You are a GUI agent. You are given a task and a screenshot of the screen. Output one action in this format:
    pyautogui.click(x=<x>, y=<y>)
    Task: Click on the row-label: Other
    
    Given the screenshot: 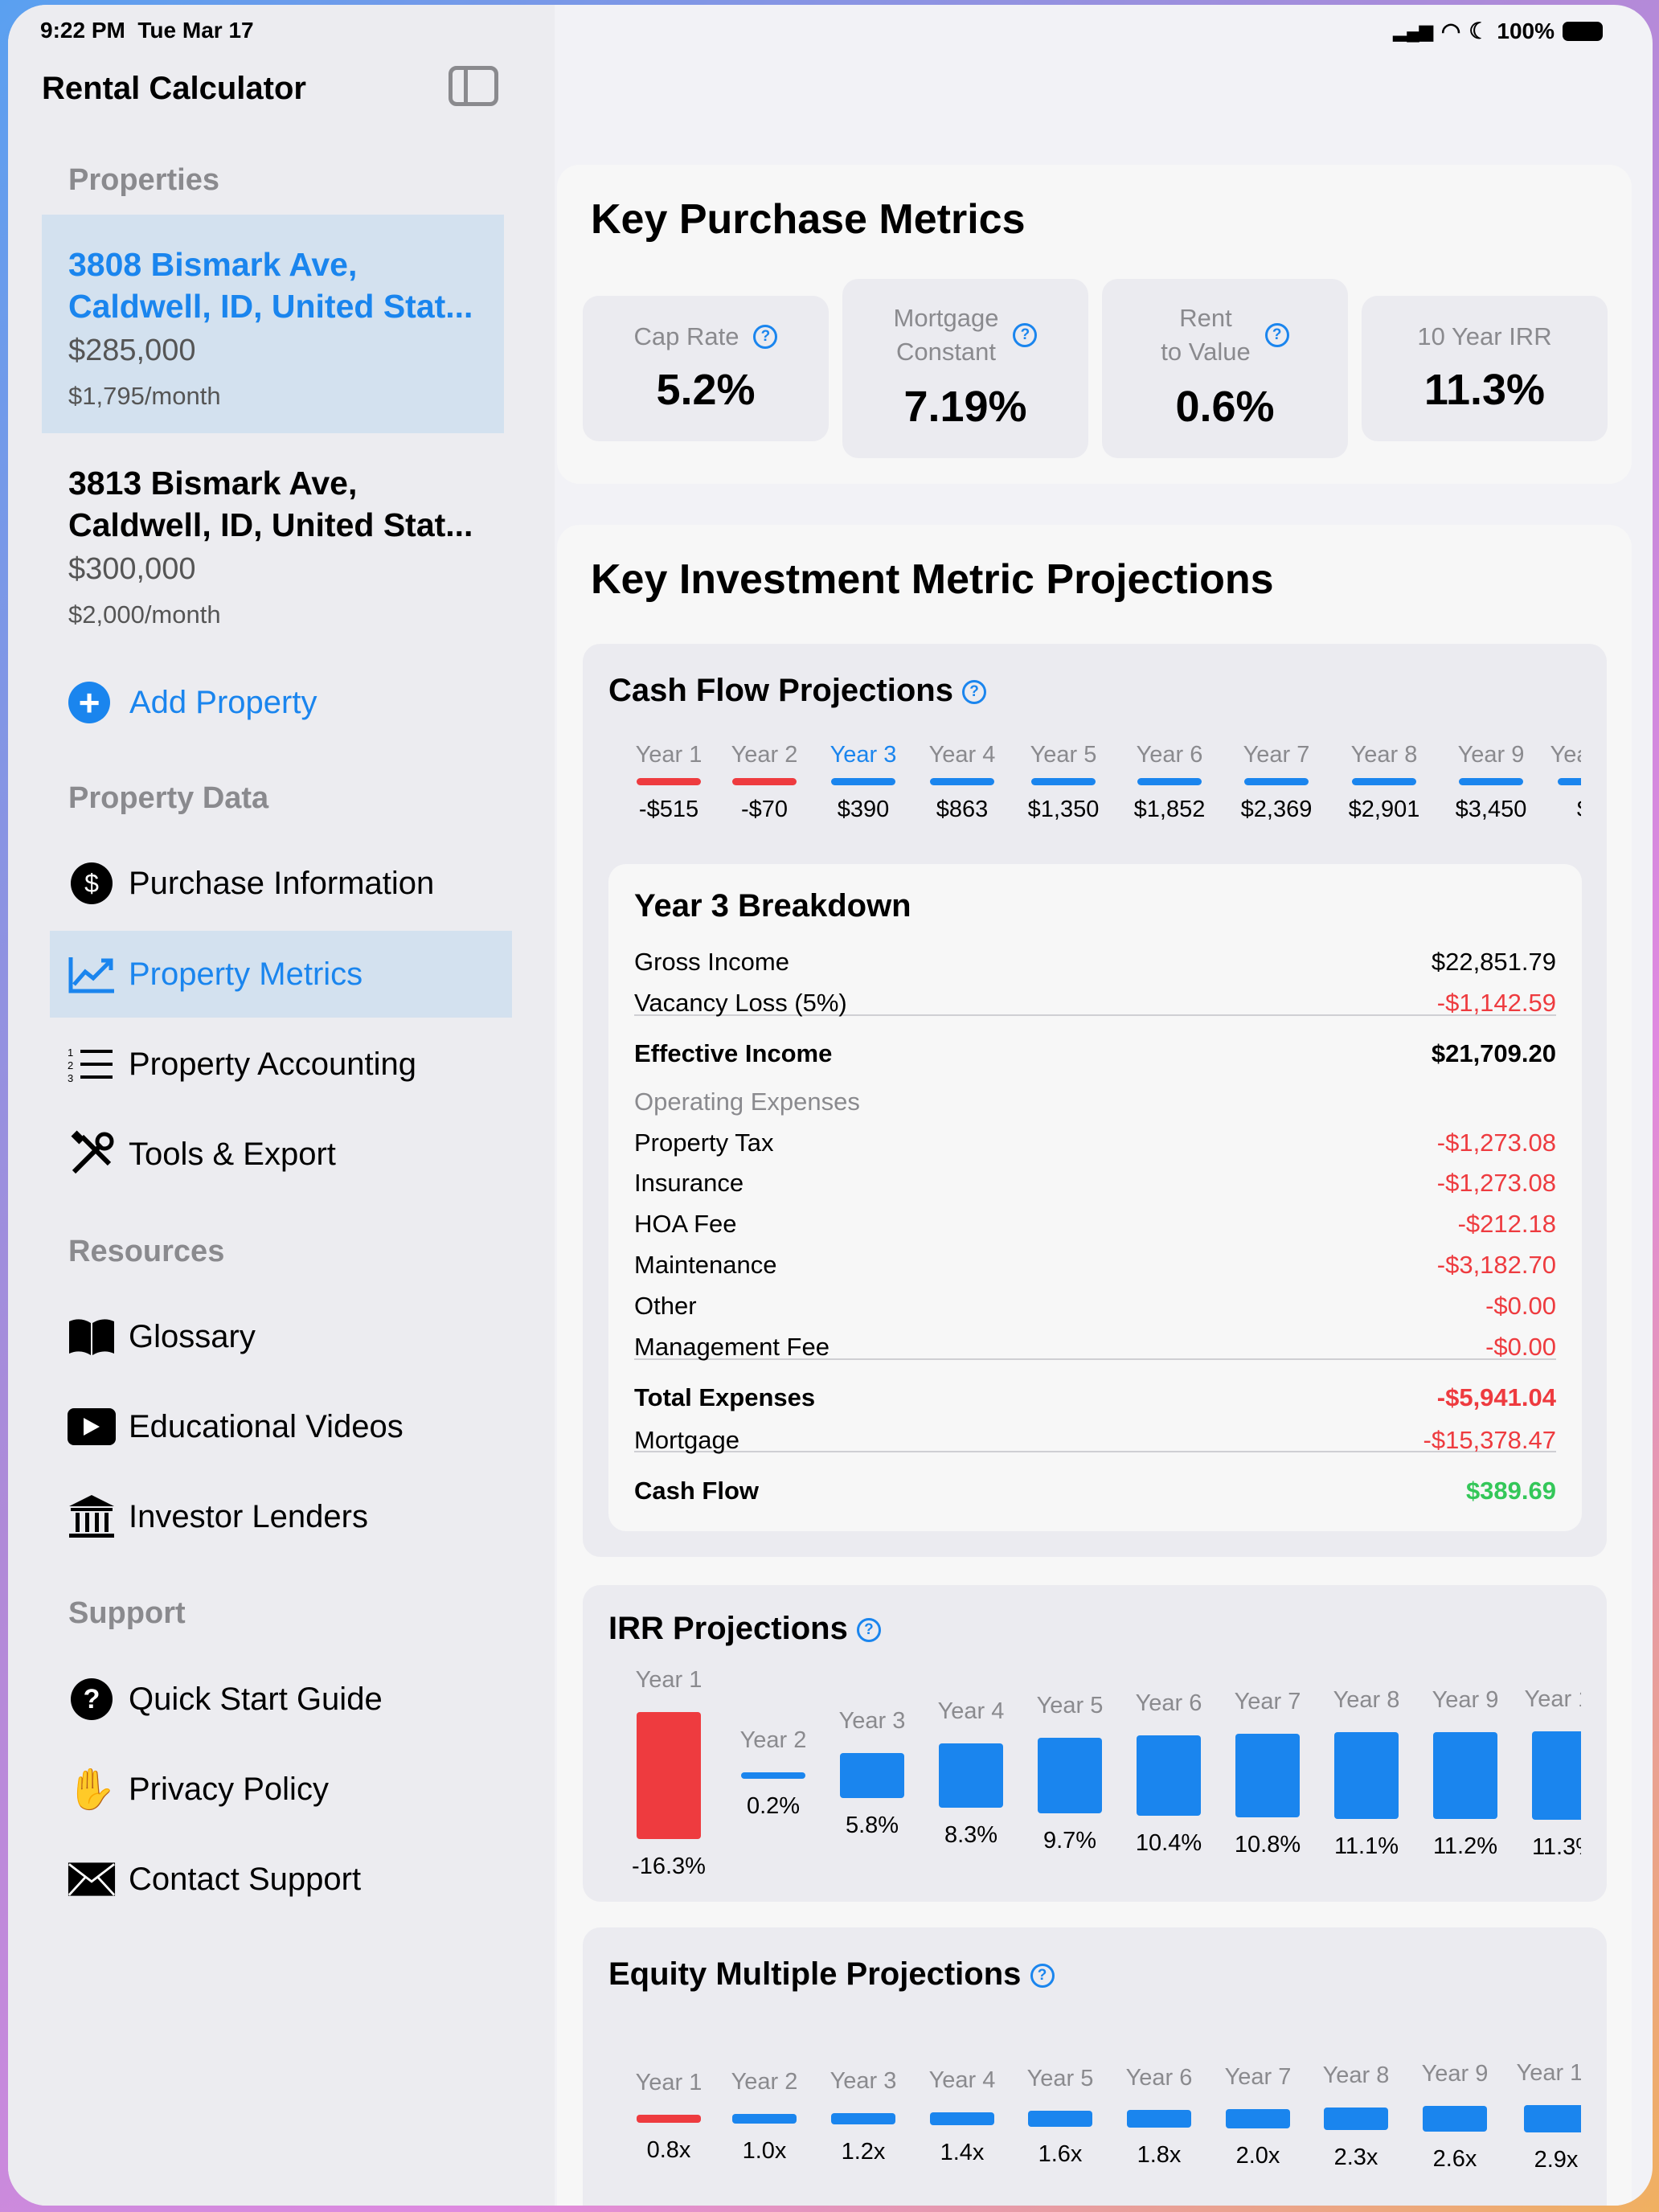 What is the action you would take?
    pyautogui.click(x=665, y=1306)
    